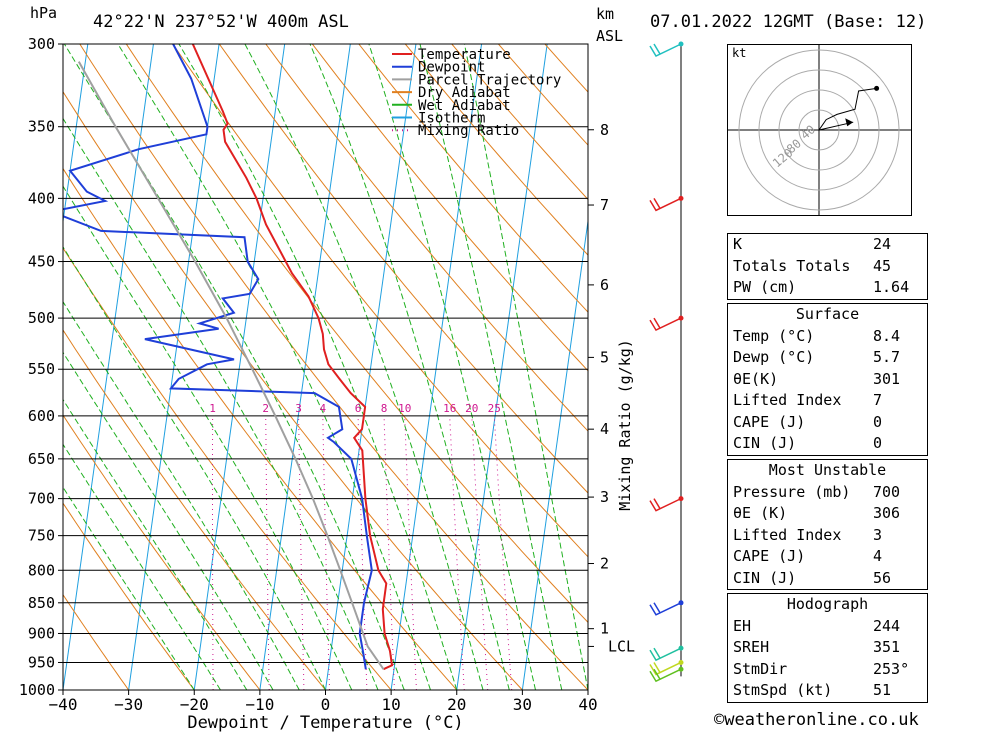 The image size is (1000, 733). Describe the element at coordinates (325, 723) in the screenshot. I see `x-axis-label: Dewpoint / Temperature (°C)` at that location.